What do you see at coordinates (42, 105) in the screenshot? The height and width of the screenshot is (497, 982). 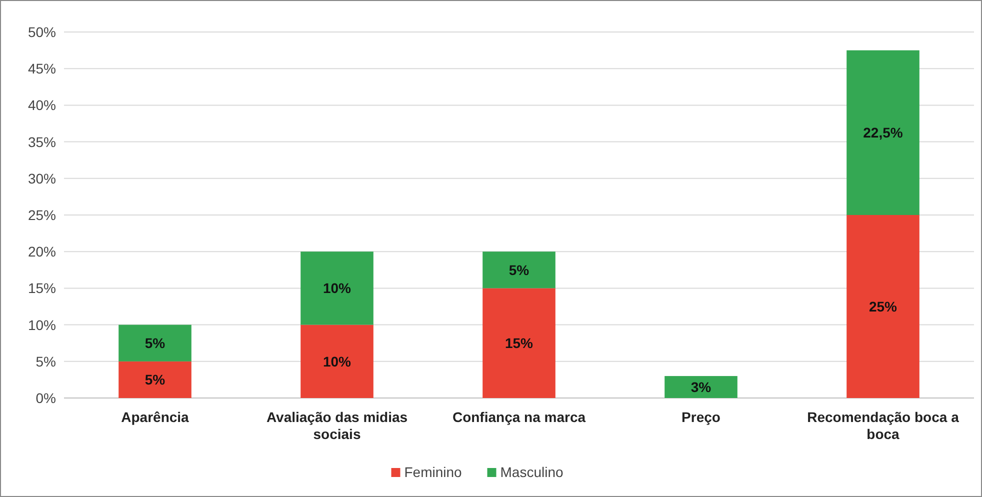 I see `y-tick-label: 40%` at bounding box center [42, 105].